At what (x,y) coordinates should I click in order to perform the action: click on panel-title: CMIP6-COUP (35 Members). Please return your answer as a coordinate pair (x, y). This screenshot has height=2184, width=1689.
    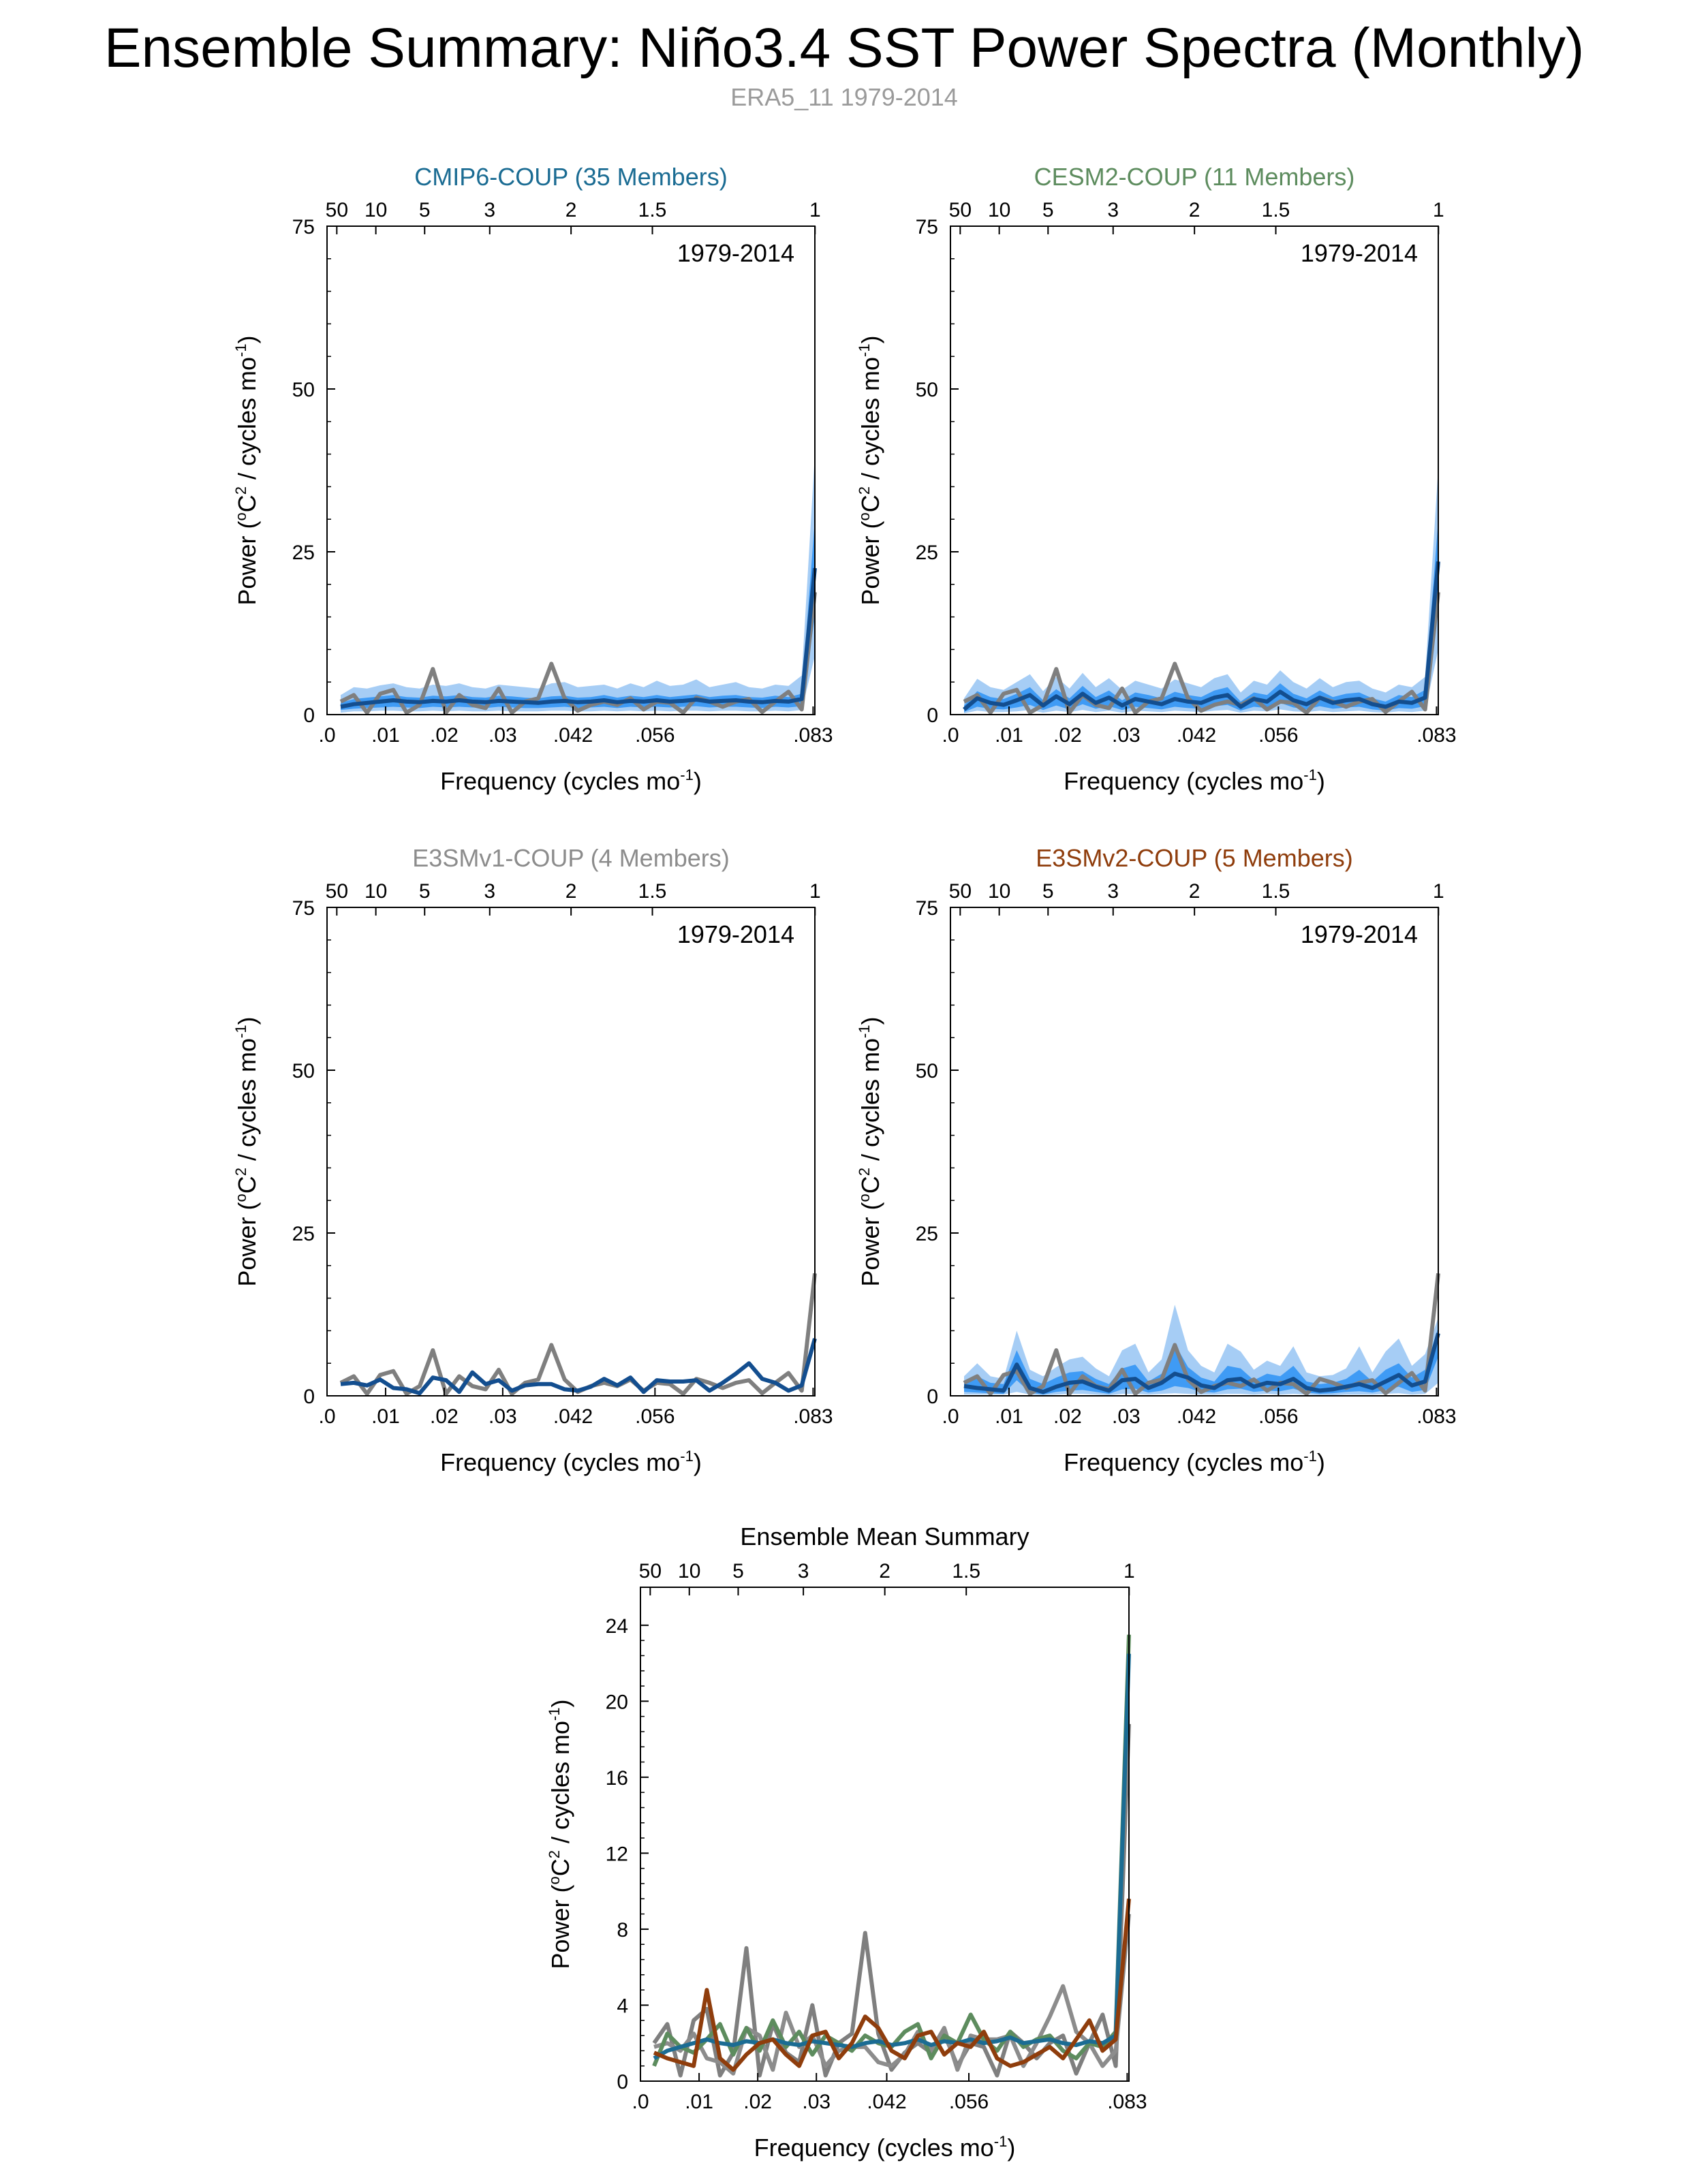
    Looking at the image, I should click on (570, 177).